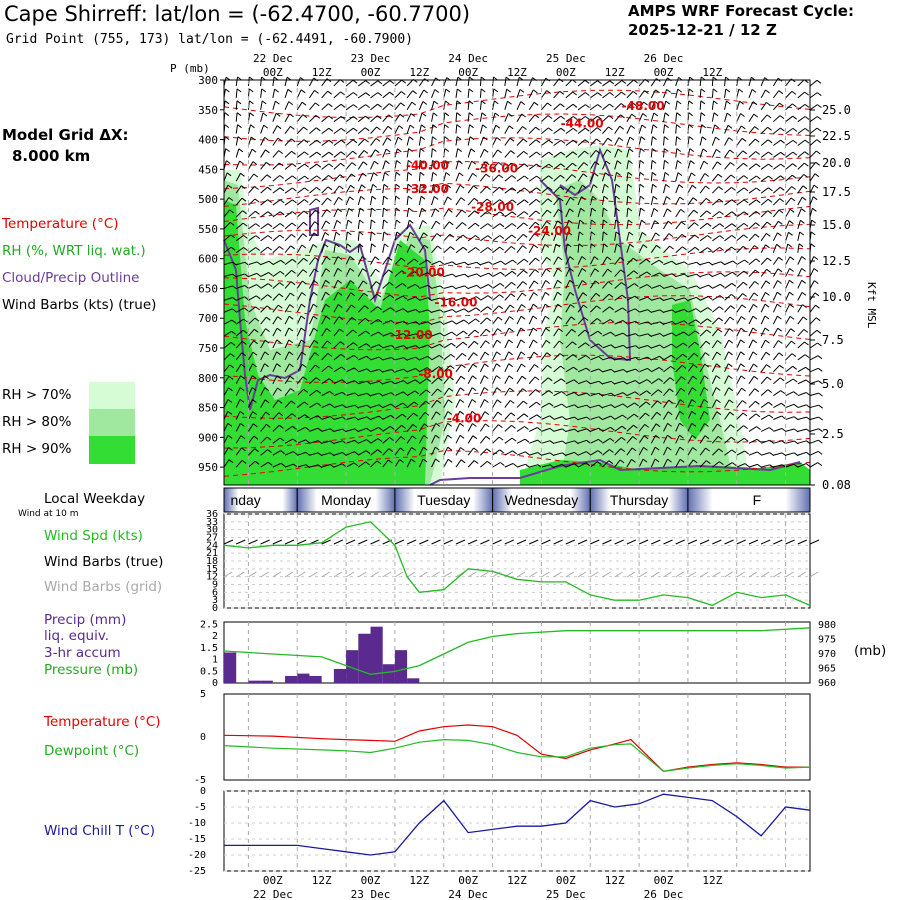 The width and height of the screenshot is (900, 900). What do you see at coordinates (352, 666) in the screenshot?
I see `precip-bar` at bounding box center [352, 666].